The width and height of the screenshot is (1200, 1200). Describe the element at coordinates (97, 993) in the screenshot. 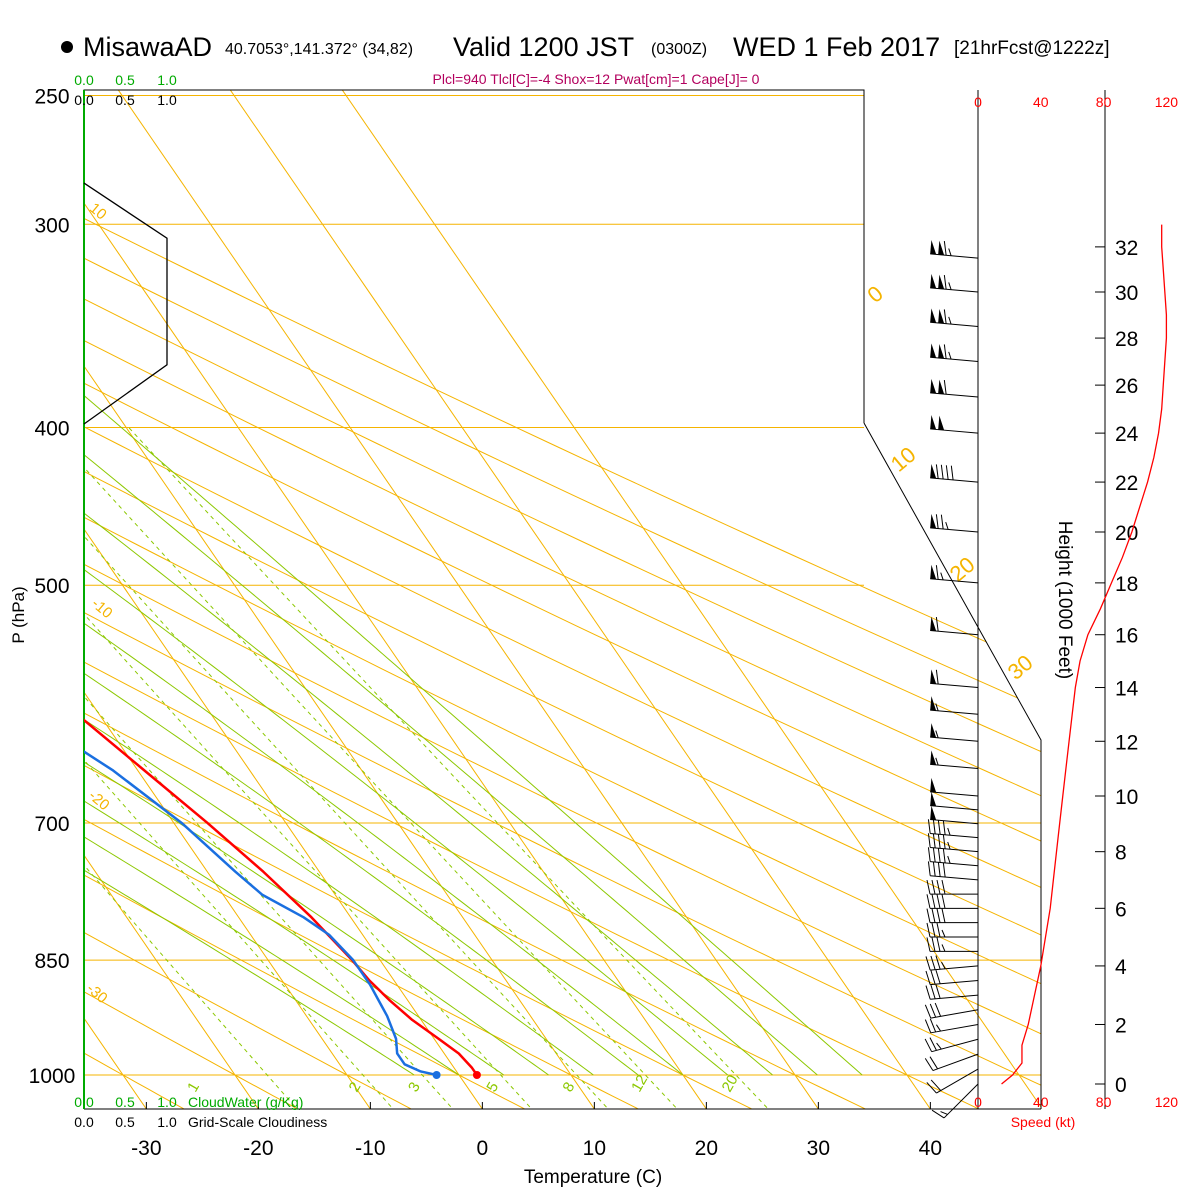

I see `dry-adiabat-label: -30` at that location.